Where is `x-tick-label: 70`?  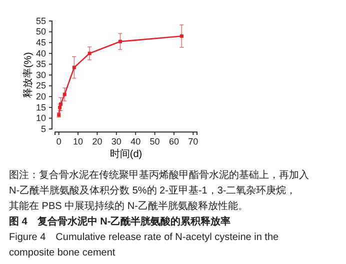 x-tick-label: 70 is located at coordinates (193, 141).